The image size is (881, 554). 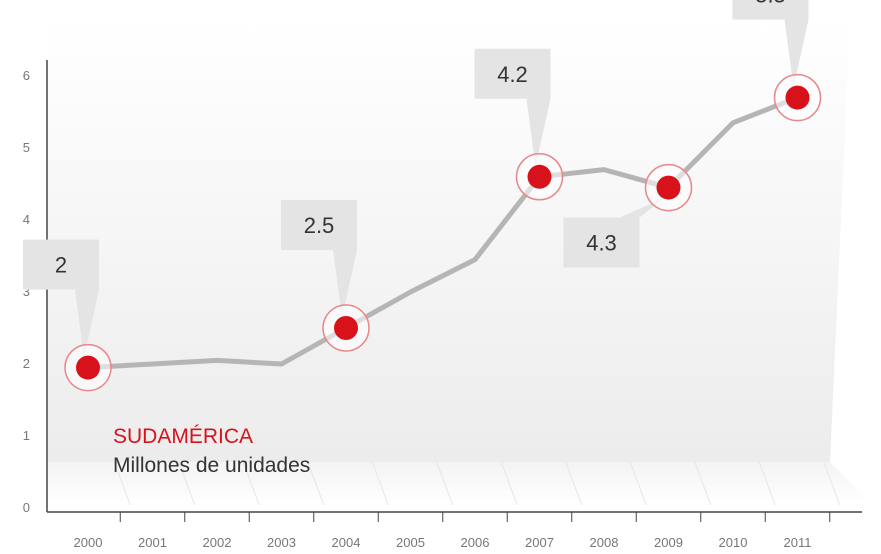 I want to click on y-tick-label: 5, so click(x=26, y=147).